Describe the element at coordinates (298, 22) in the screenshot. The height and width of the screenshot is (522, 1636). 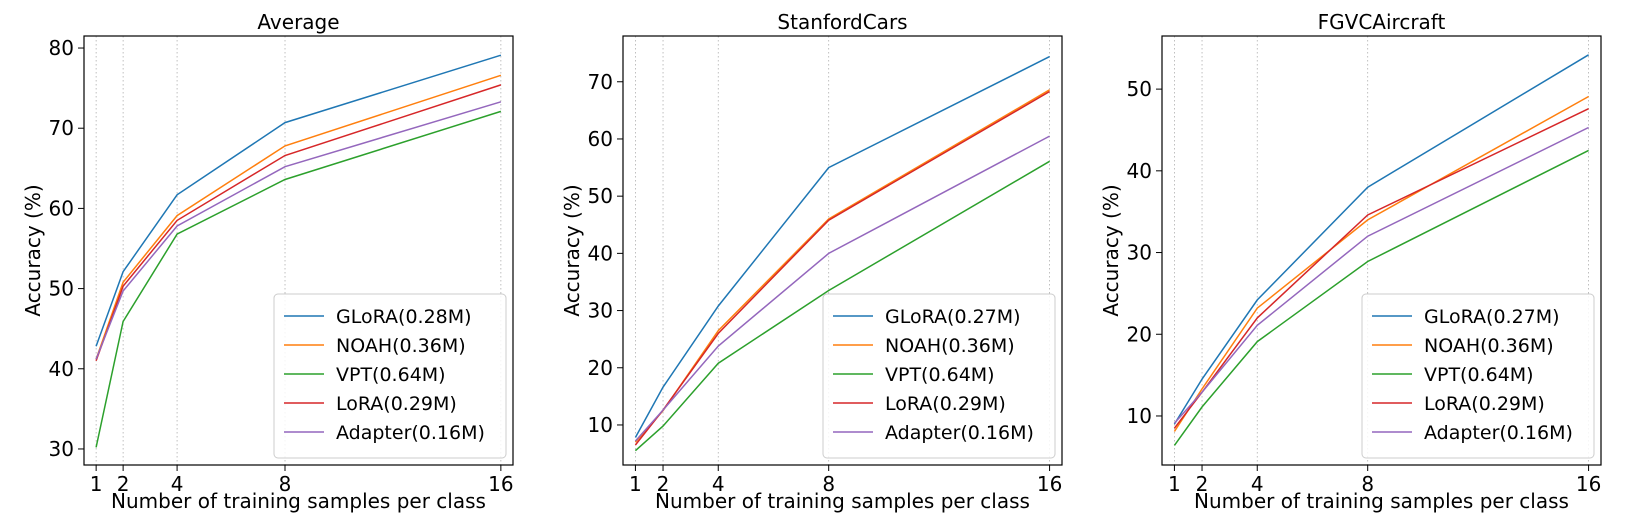
I see `chart-title: Average` at that location.